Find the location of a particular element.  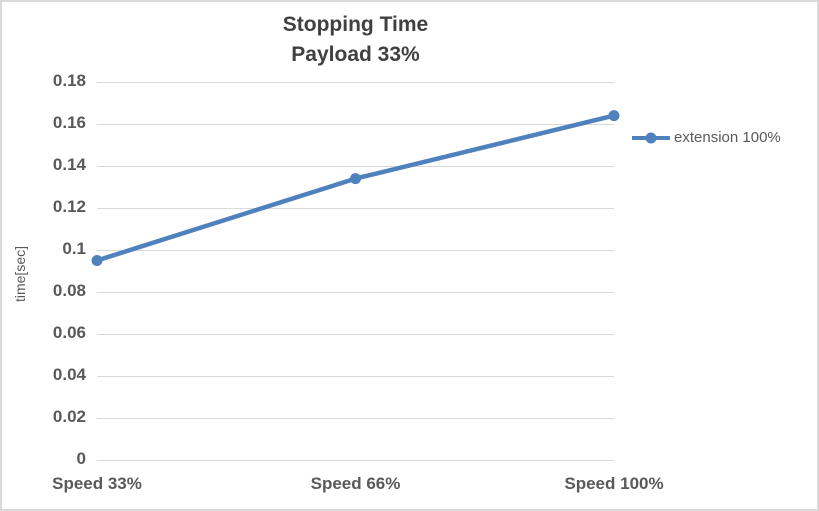

y-tick-label: 0.02 is located at coordinates (69, 416).